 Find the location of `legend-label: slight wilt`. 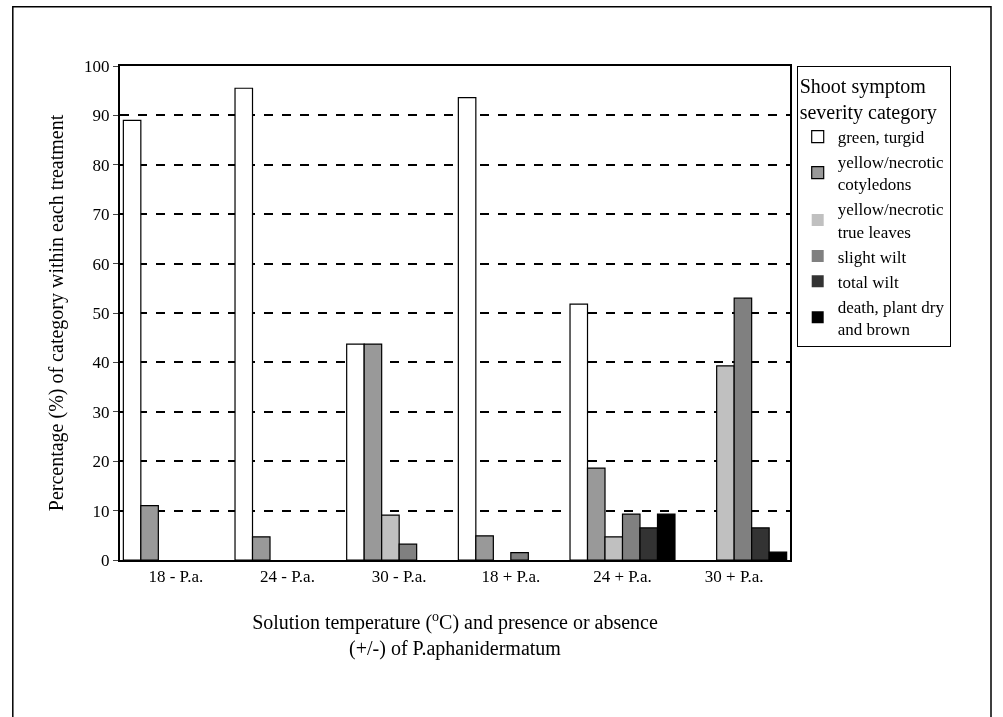

legend-label: slight wilt is located at coordinates (872, 257).